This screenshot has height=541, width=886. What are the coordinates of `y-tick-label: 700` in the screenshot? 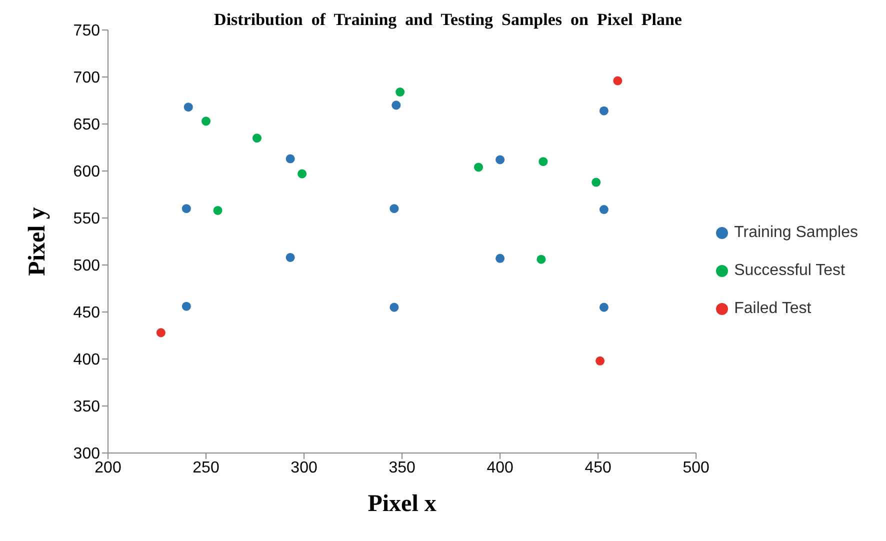 It's located at (86, 78).